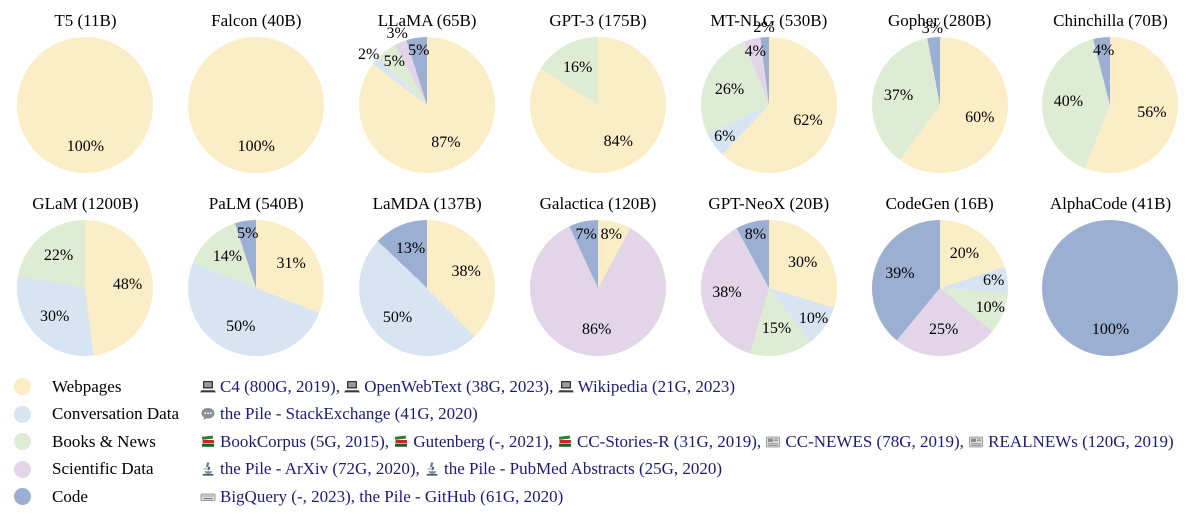  Describe the element at coordinates (322, 469) in the screenshot. I see `legend-source-text: the Pile - ArXiv (72G, 2020),` at that location.